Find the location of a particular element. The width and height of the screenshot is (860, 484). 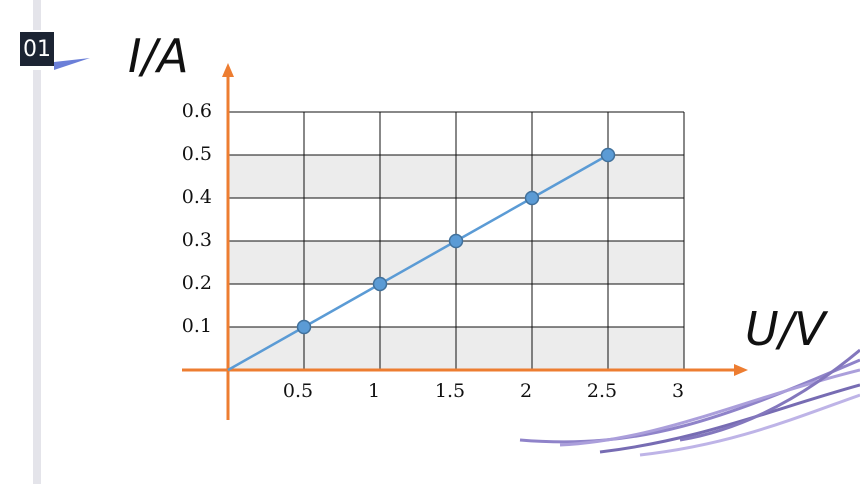

x-tick-label: 1.5 is located at coordinates (450, 391).